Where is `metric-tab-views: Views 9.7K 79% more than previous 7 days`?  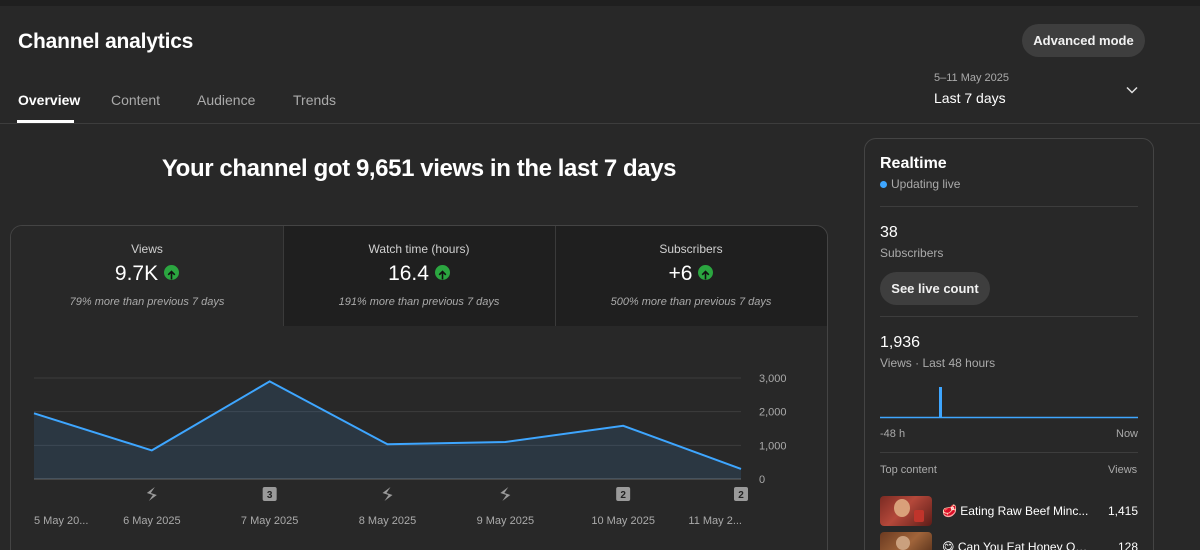 metric-tab-views: Views 9.7K 79% more than previous 7 days is located at coordinates (147, 276).